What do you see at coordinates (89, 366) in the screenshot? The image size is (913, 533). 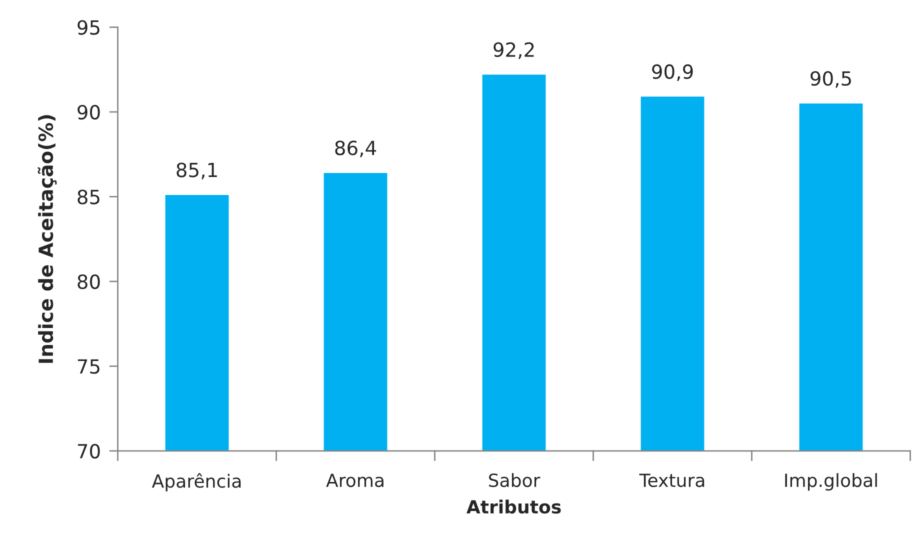 I see `y-tick-label: 75` at bounding box center [89, 366].